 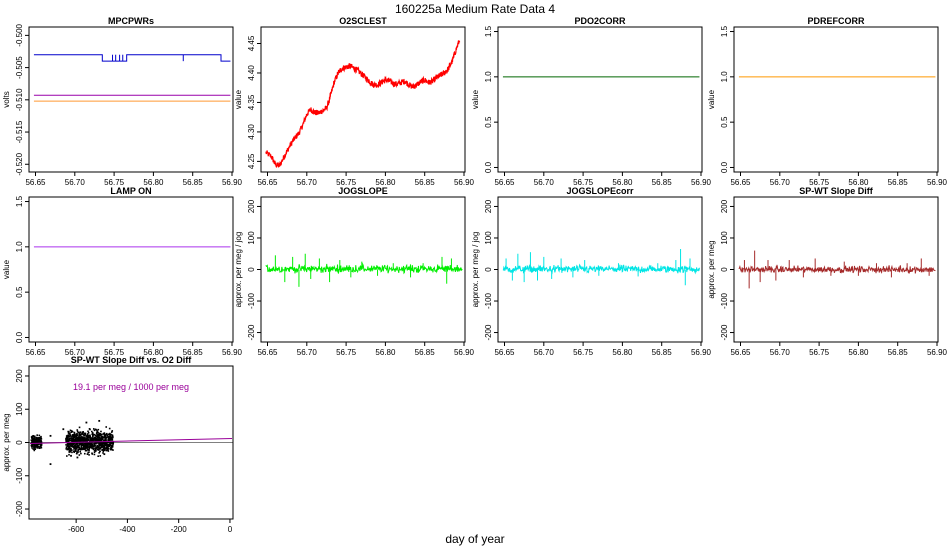 I want to click on y-tick-label: 0.0, so click(x=724, y=167).